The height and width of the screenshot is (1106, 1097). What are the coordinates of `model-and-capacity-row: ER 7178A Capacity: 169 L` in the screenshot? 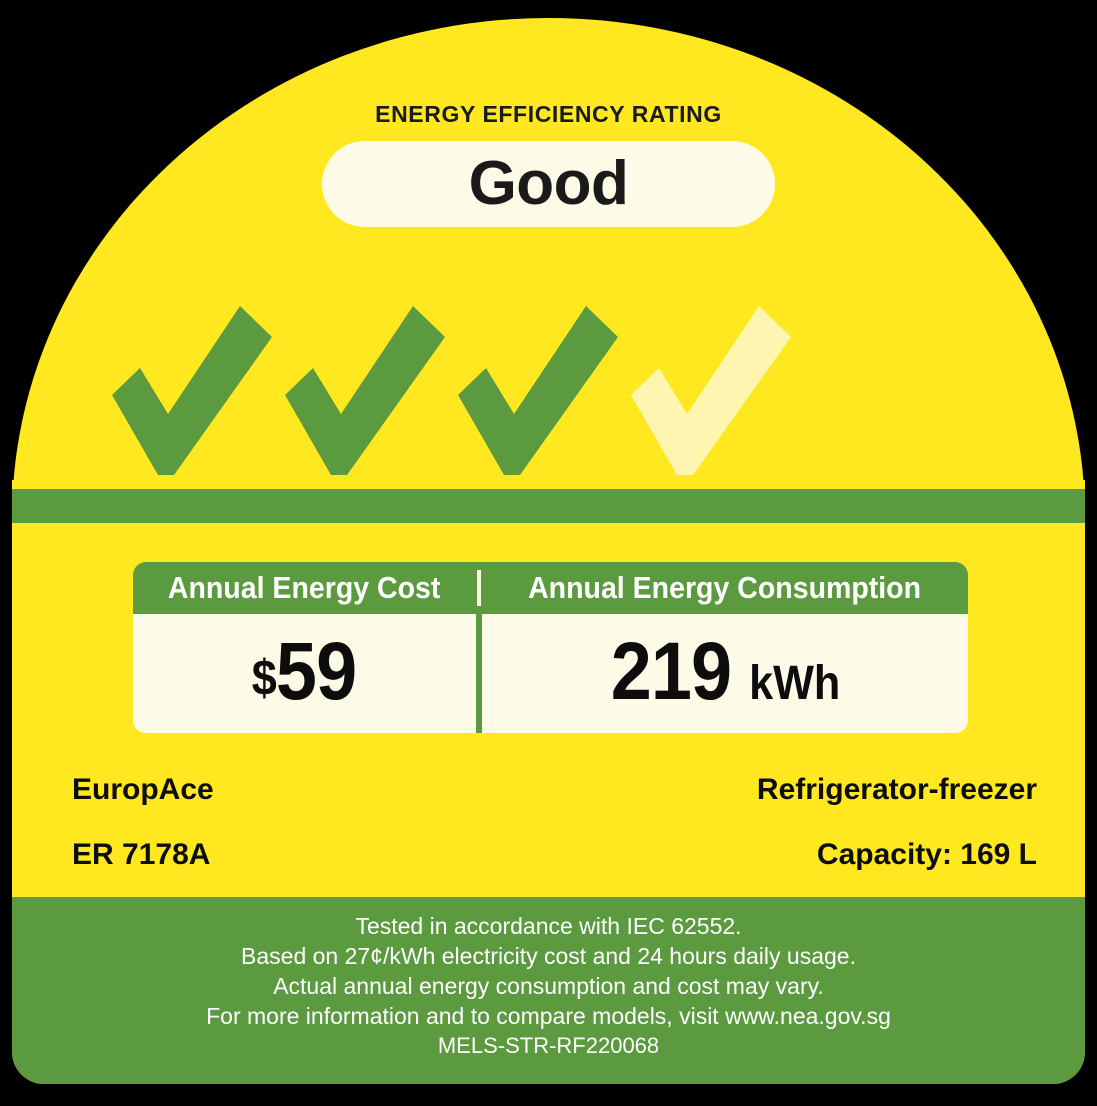 It's located at (554, 855).